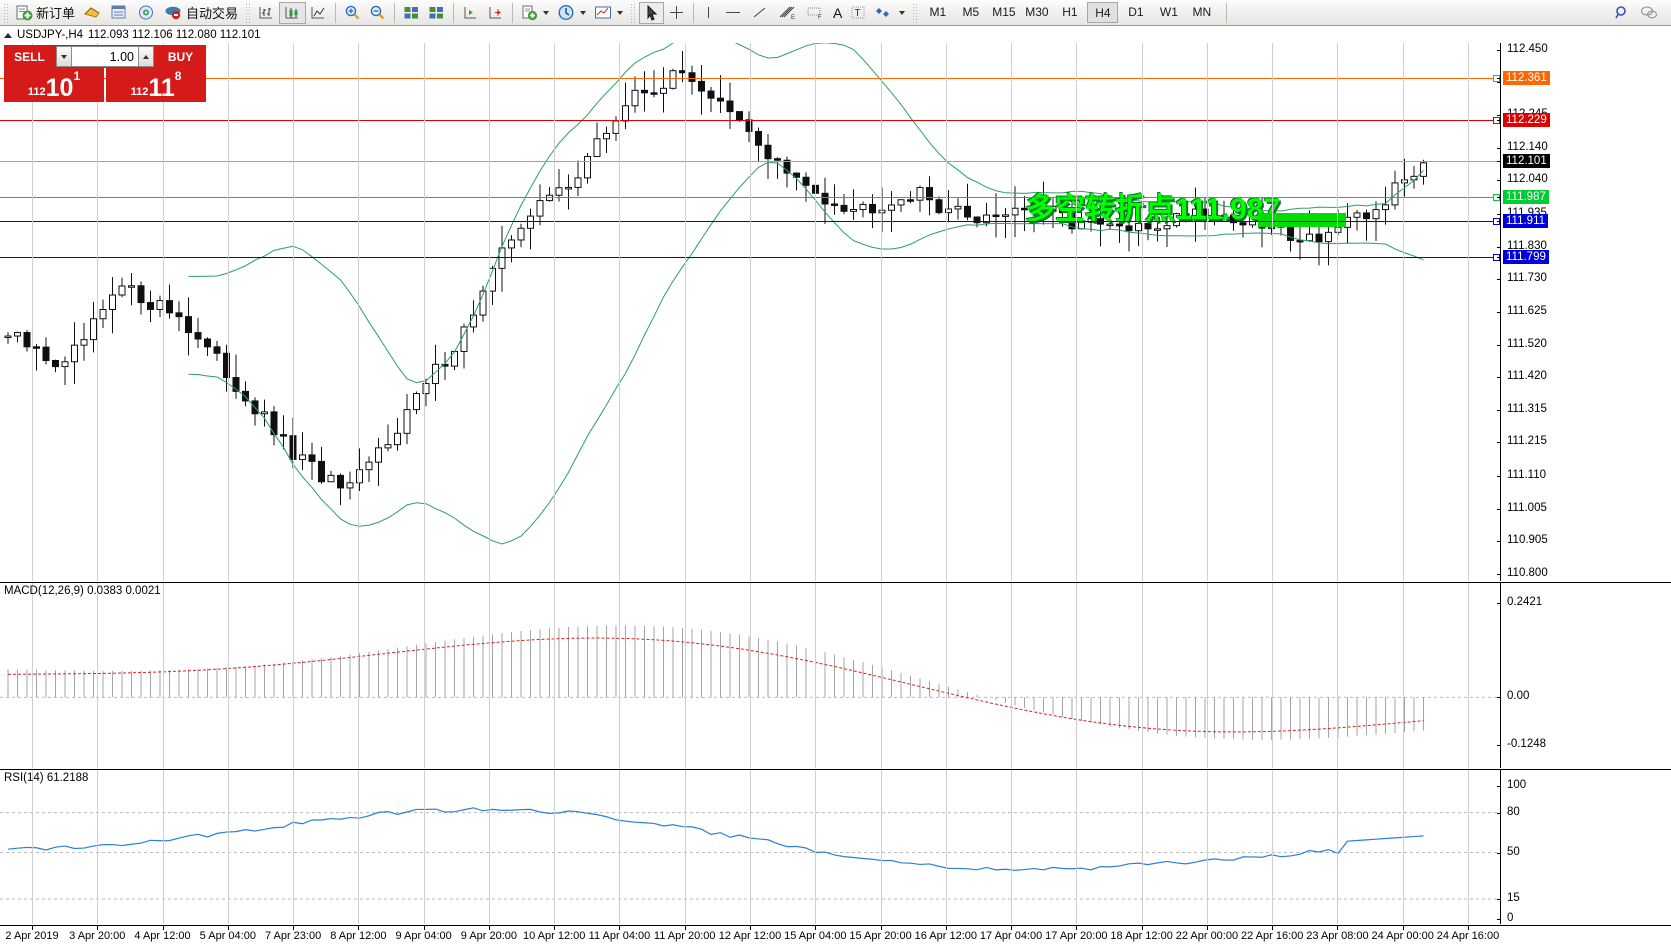  What do you see at coordinates (1522, 147) in the screenshot?
I see `price-tick: 112.140` at bounding box center [1522, 147].